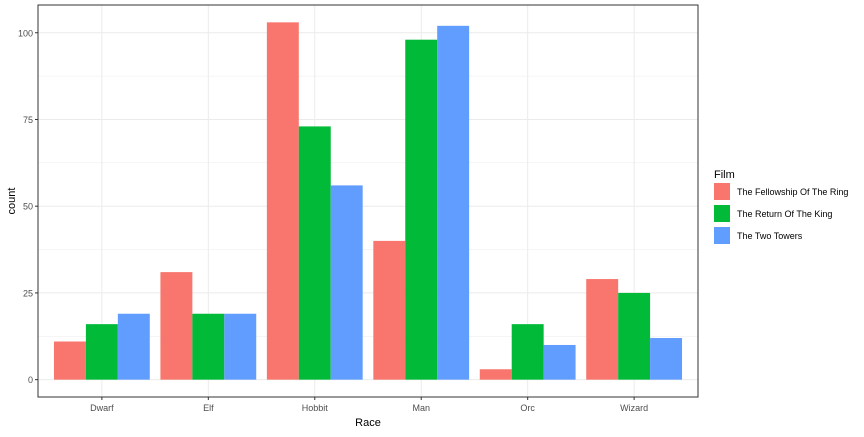  Describe the element at coordinates (784, 214) in the screenshot. I see `legend-label: The Return Of The King` at that location.